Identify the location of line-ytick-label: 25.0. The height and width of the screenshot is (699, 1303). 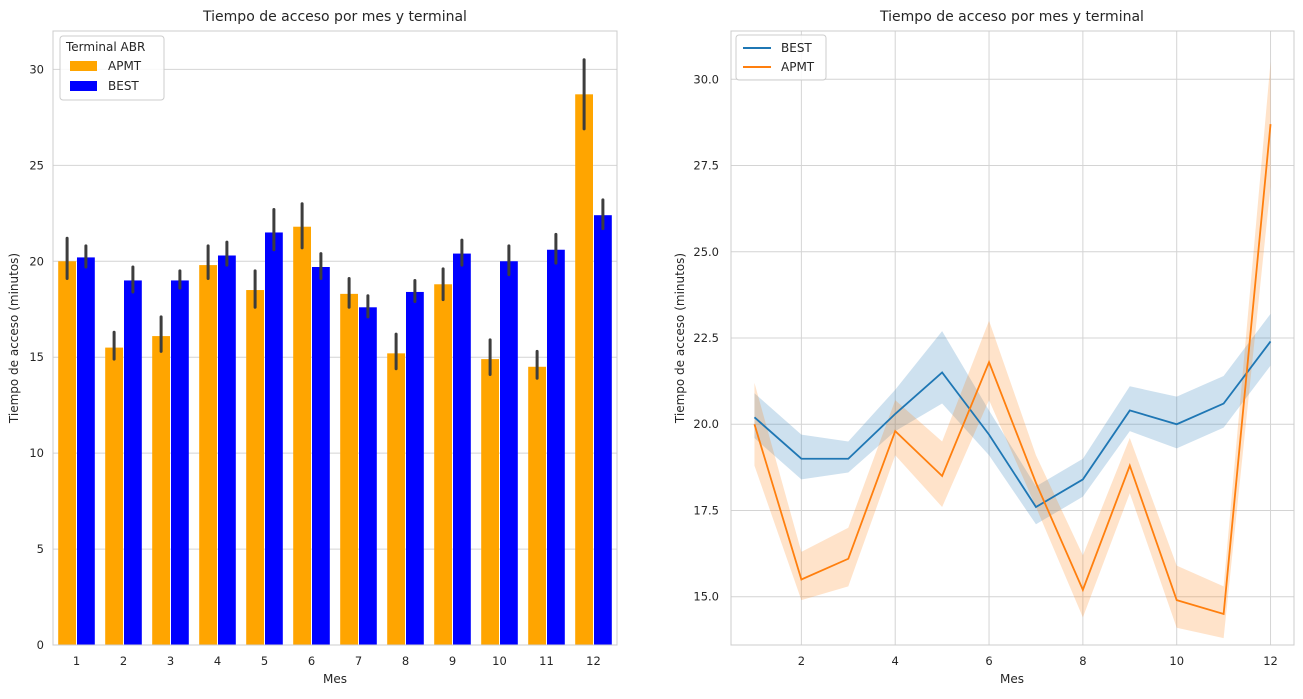
(706, 252).